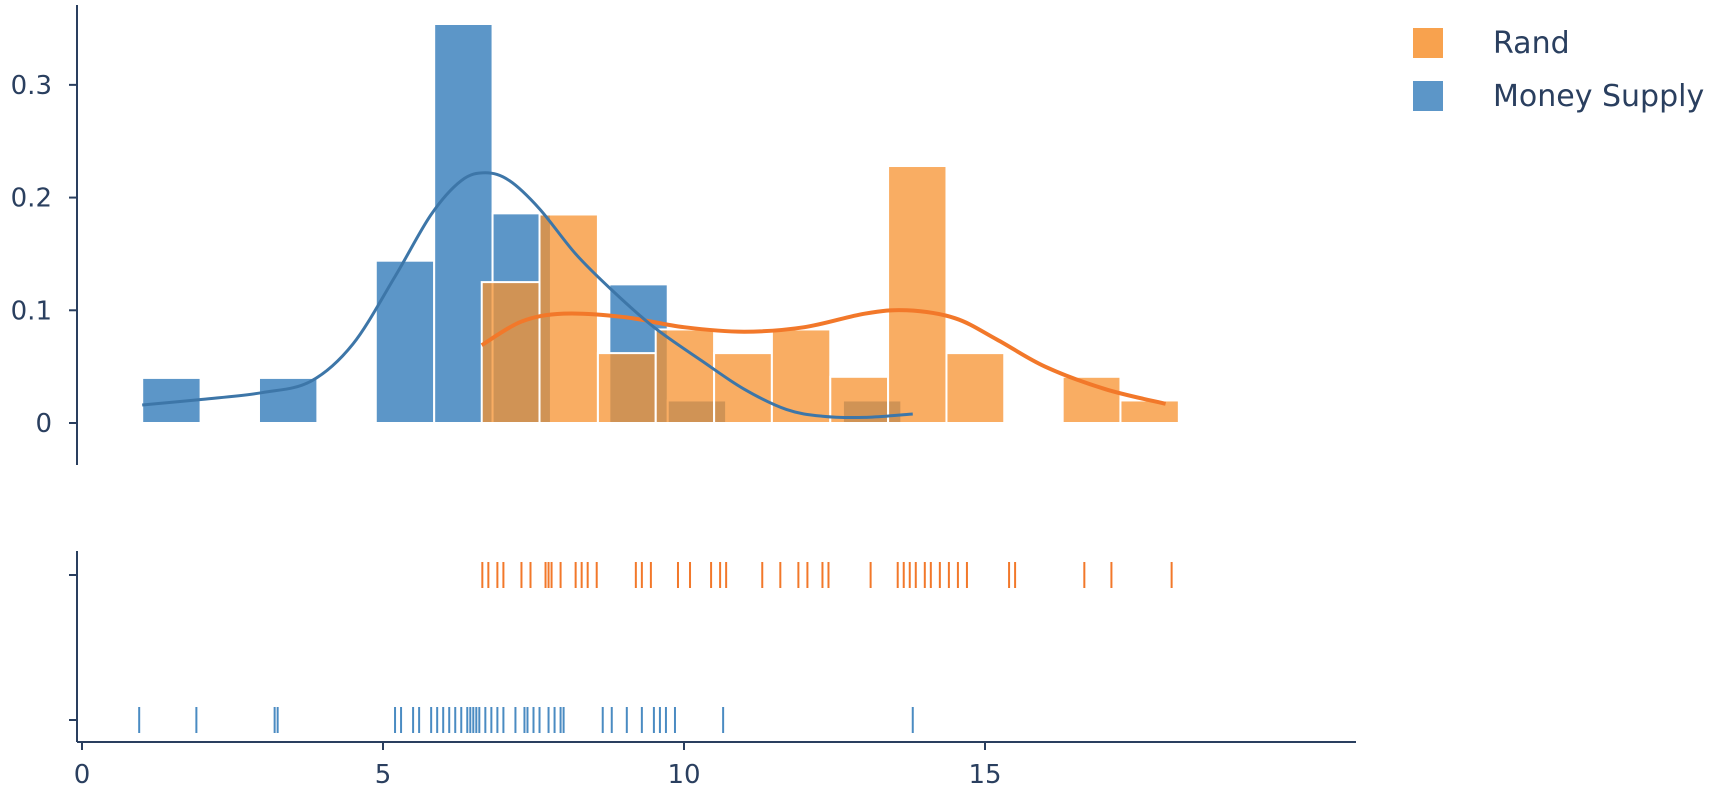 The width and height of the screenshot is (1725, 797). I want to click on kde-line-rand, so click(823, 357).